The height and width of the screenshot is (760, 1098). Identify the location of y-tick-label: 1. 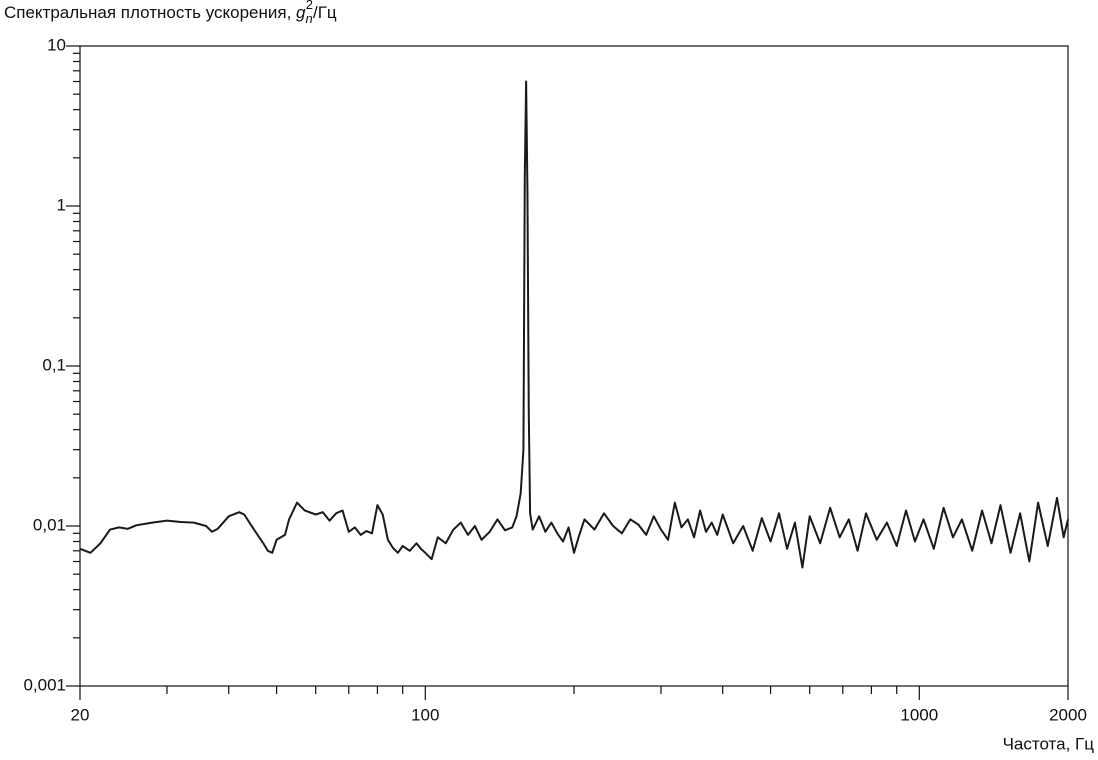
(61, 204).